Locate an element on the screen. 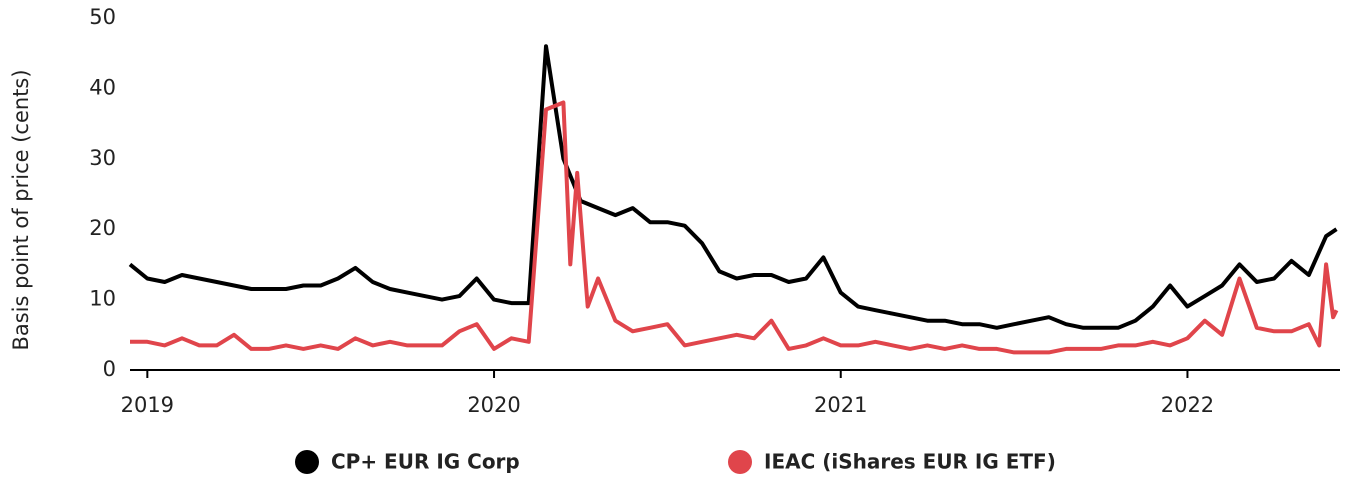 The height and width of the screenshot is (479, 1354). y-tick-label: 40 is located at coordinates (102, 87).